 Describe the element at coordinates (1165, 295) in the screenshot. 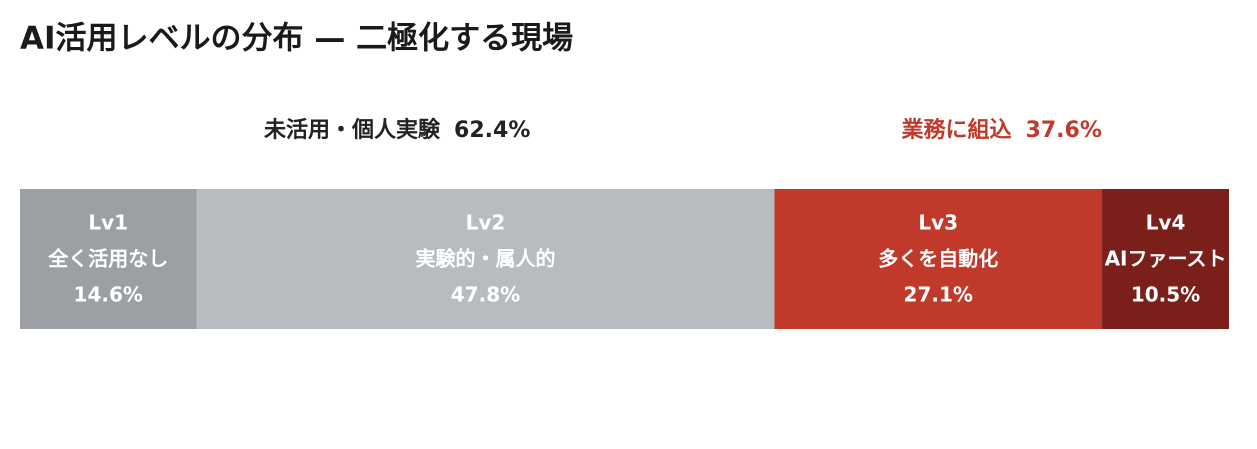

I see `segment-value-label: 10.5%` at that location.